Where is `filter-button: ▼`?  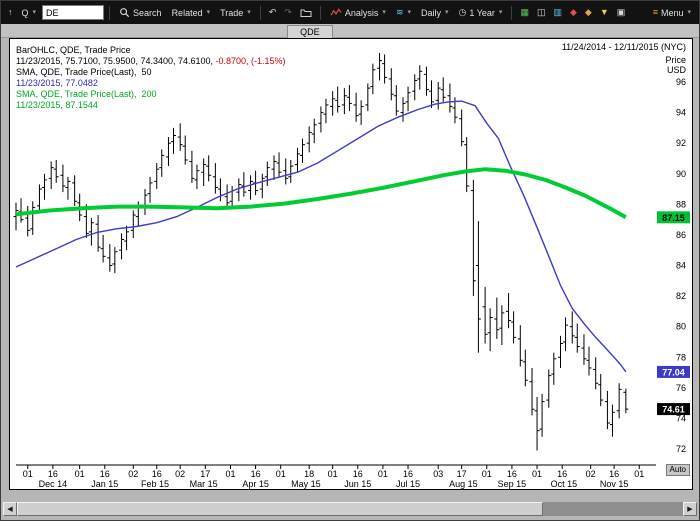
filter-button: ▼ is located at coordinates (604, 12).